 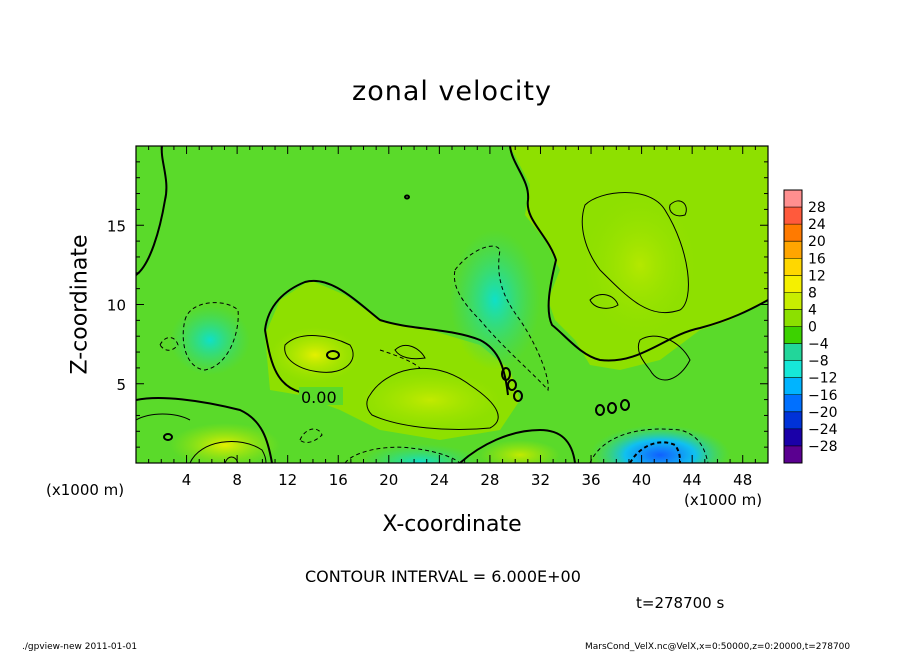 I want to click on x-tick-label: 16, so click(x=338, y=480).